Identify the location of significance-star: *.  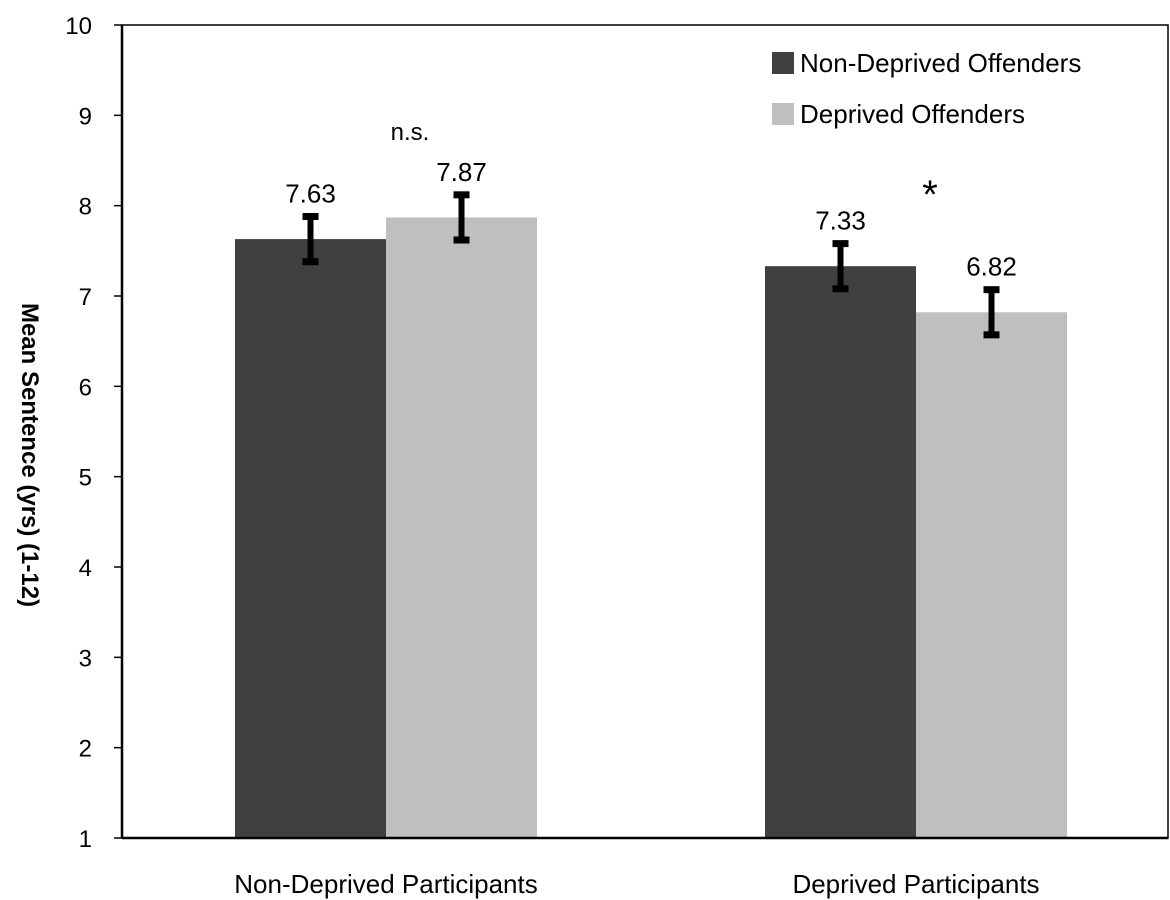
(930, 195).